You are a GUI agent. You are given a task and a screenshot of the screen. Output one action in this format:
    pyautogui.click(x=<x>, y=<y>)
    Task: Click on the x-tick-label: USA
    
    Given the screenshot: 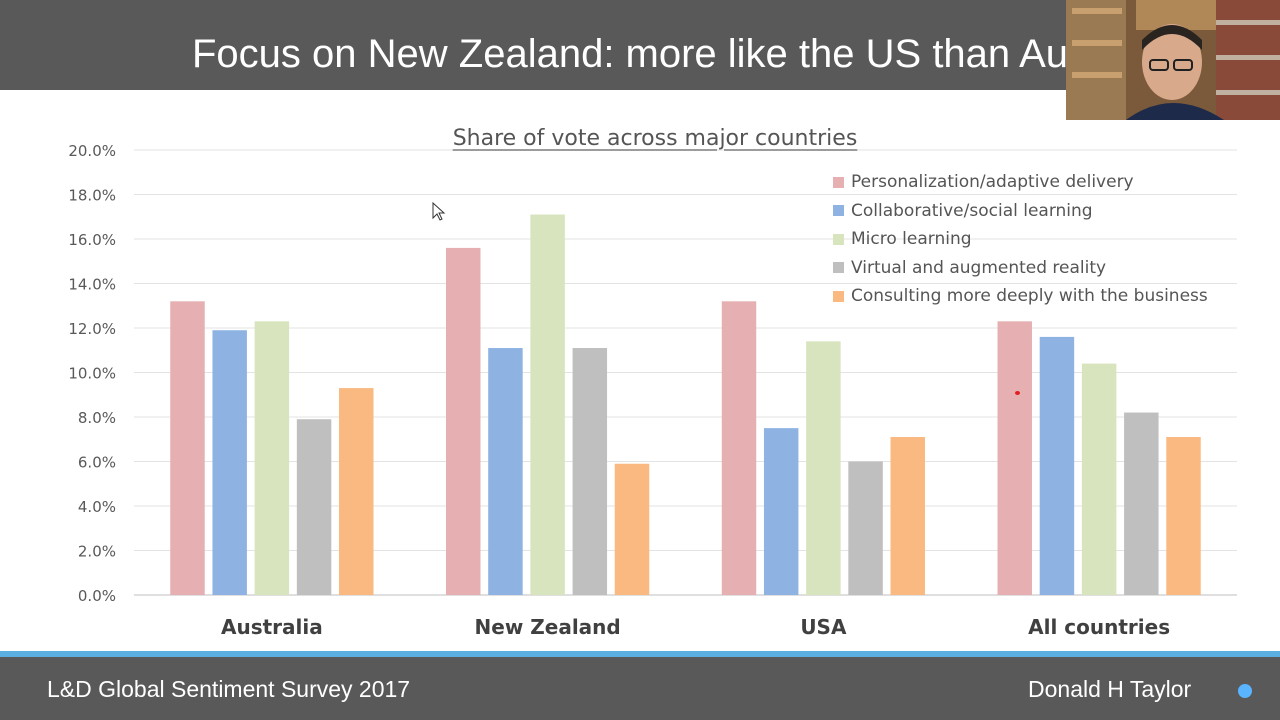 What is the action you would take?
    pyautogui.click(x=823, y=627)
    